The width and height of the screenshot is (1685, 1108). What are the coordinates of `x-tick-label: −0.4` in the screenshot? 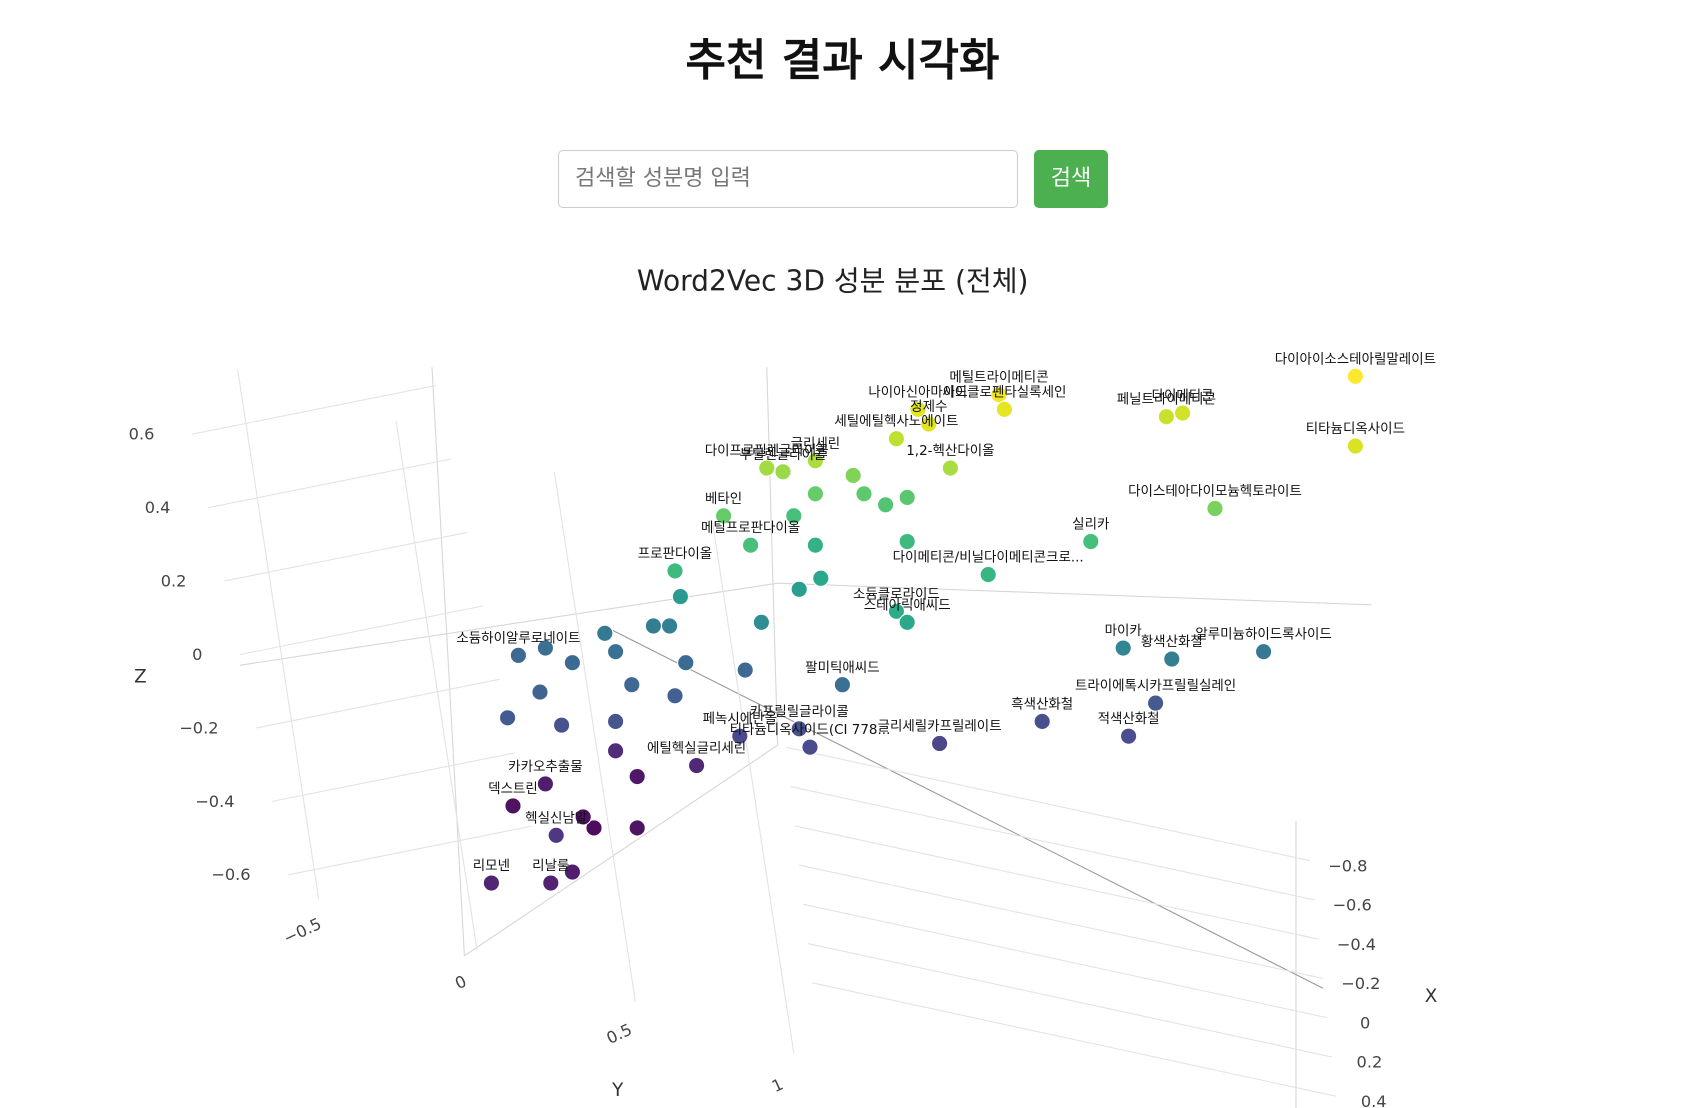 It's located at (1356, 944).